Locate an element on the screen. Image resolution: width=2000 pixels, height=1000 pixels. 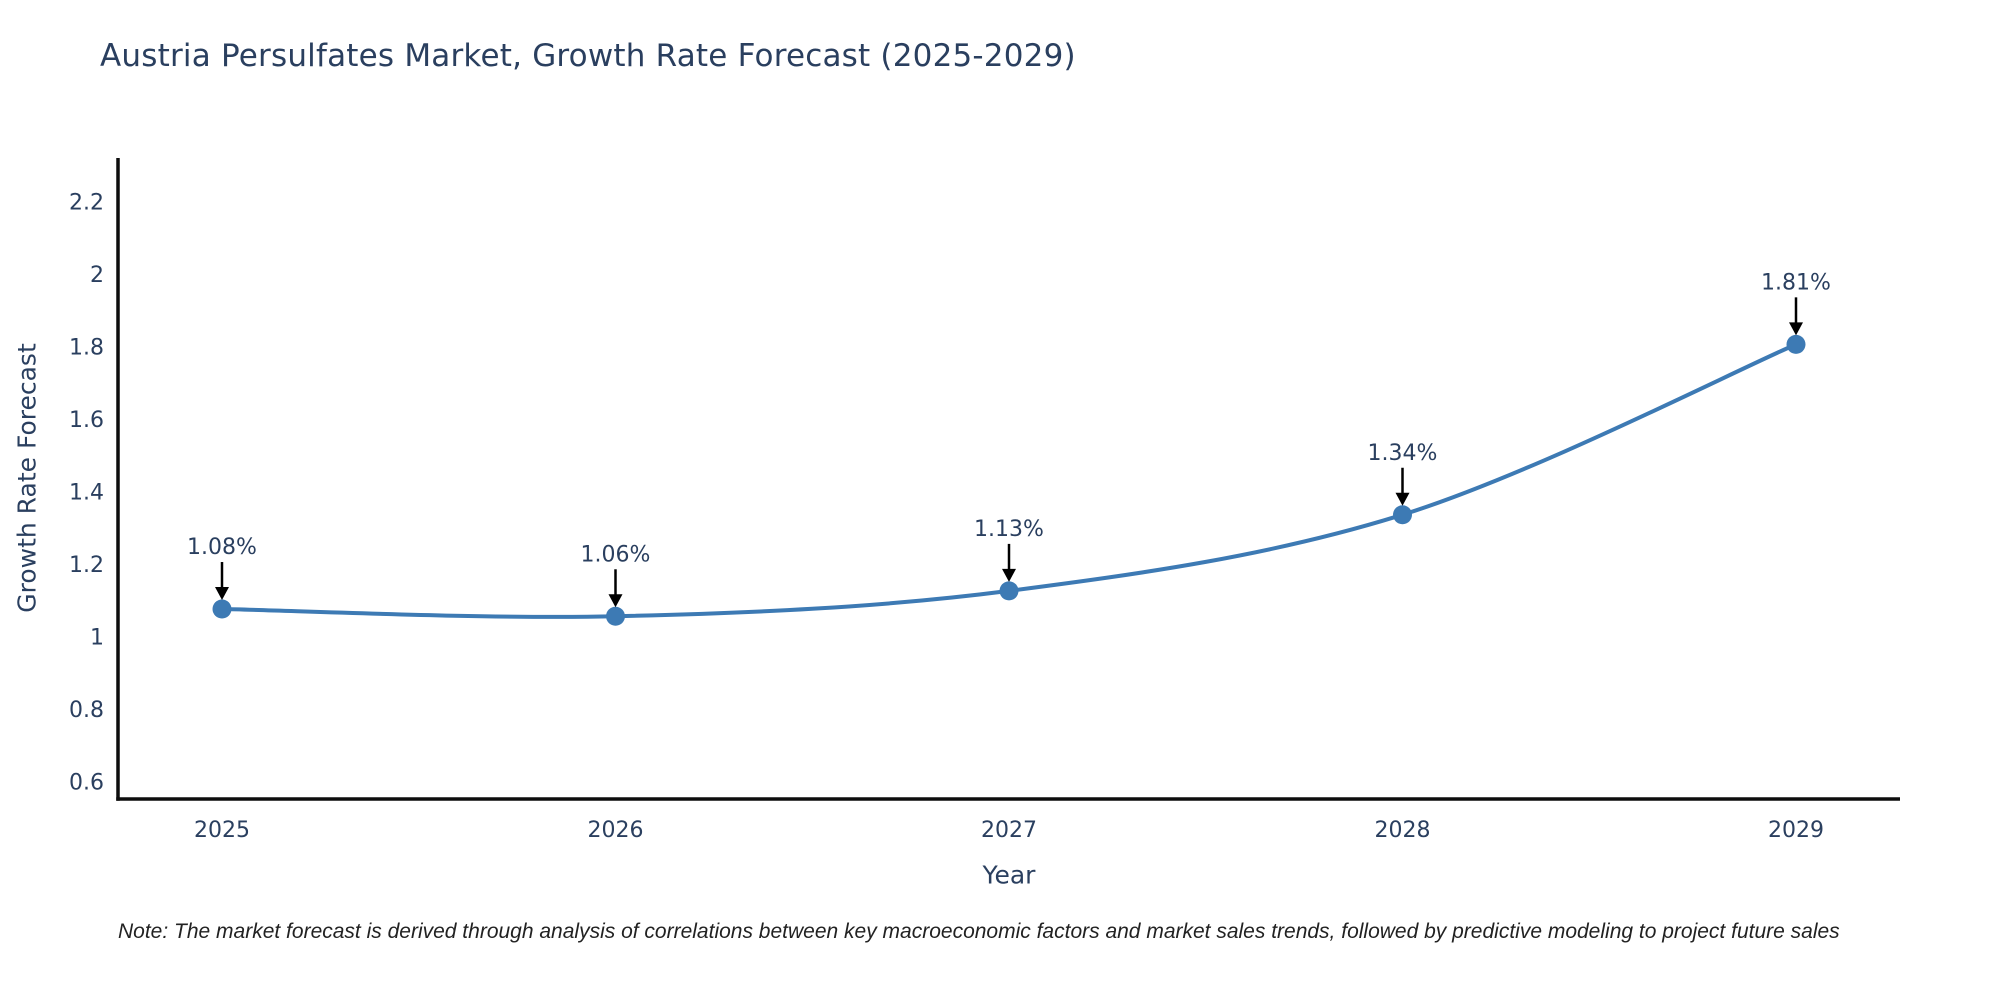
x-tick-label: 2028 is located at coordinates (1403, 830).